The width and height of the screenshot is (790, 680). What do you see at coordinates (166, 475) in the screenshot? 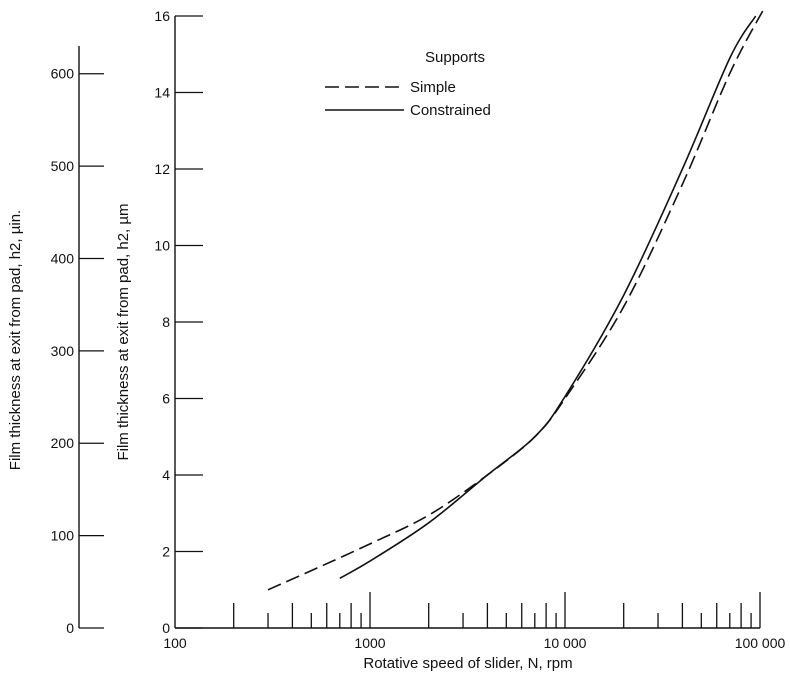
I see `primary-y-tick-label: 4` at bounding box center [166, 475].